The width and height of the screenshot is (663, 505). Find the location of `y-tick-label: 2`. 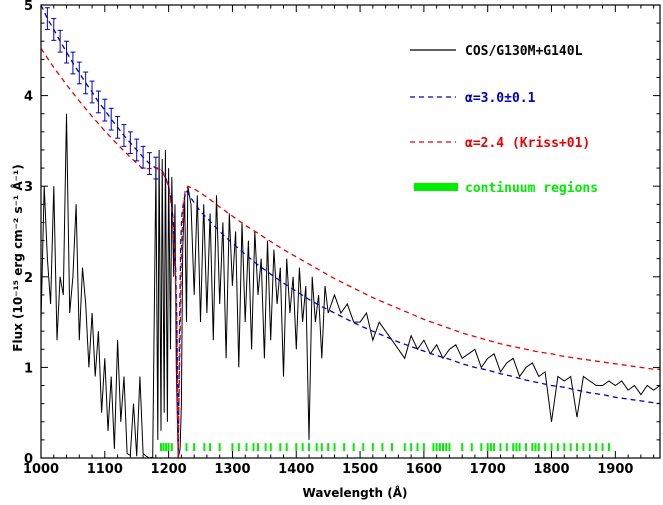

y-tick-label: 2 is located at coordinates (28, 278).